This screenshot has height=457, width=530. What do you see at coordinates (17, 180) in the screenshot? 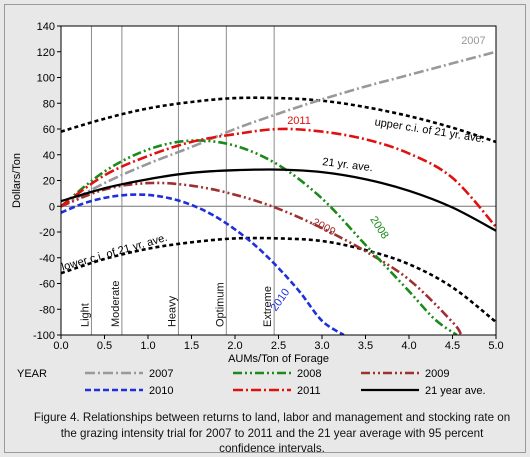
I see `y-axis-label: Dollars/Ton` at bounding box center [17, 180].